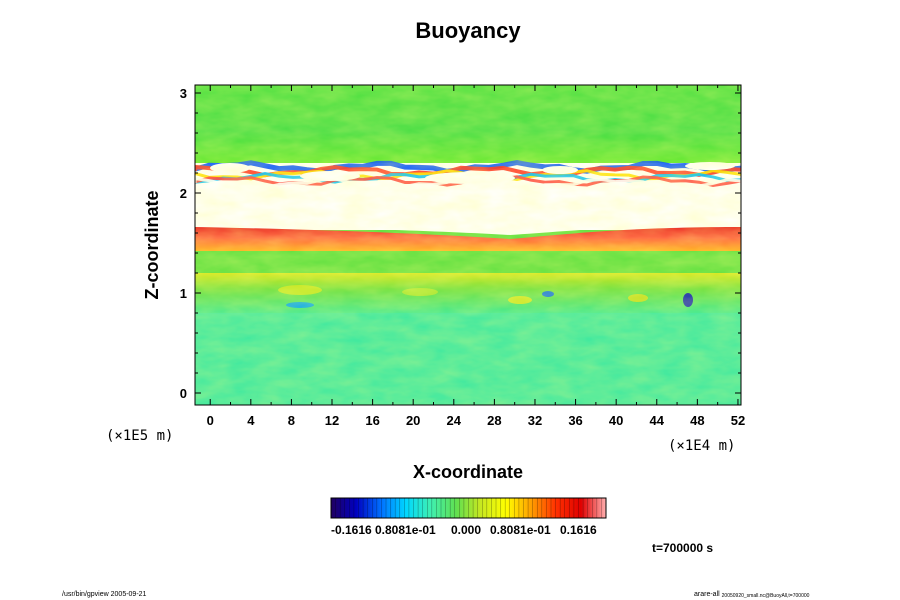  I want to click on y-tick-label: 2, so click(183, 193).